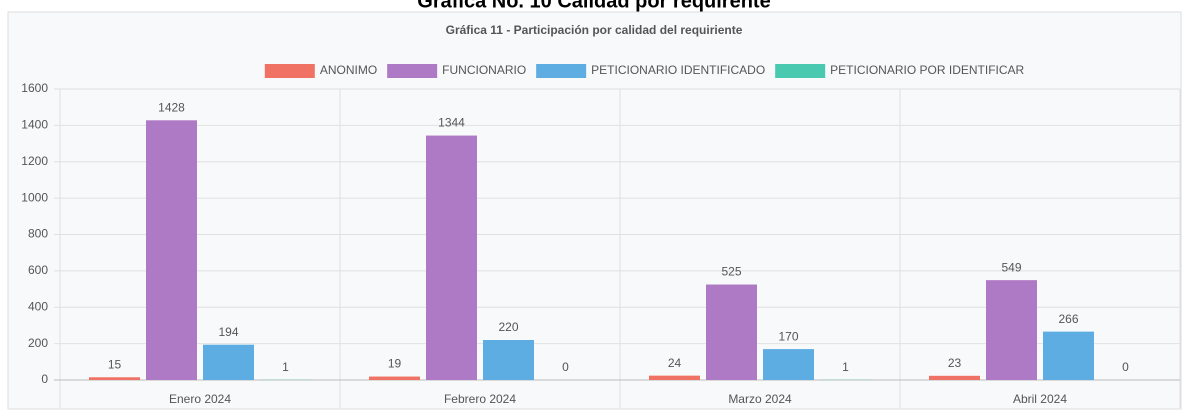 Image resolution: width=1189 pixels, height=410 pixels. I want to click on data-label: 23, so click(955, 363).